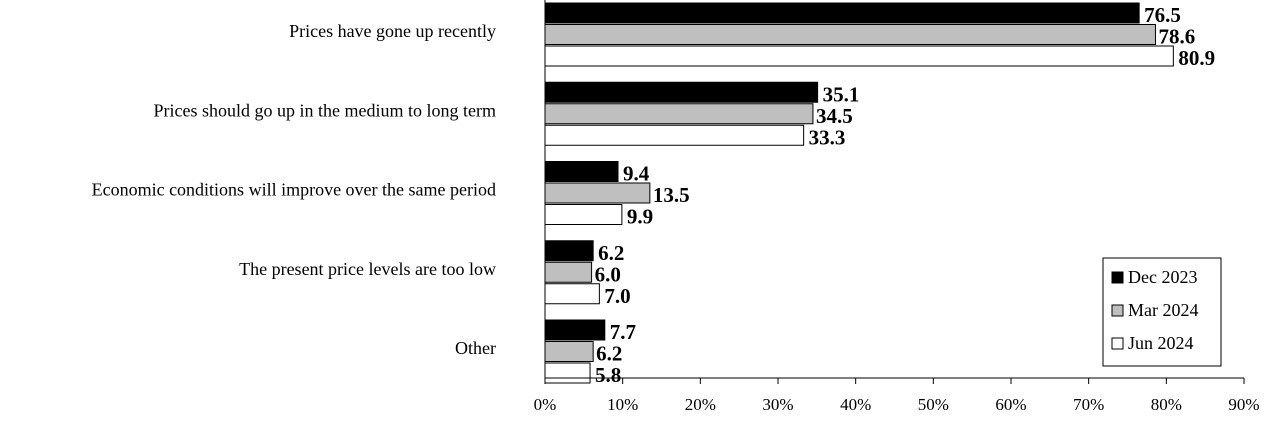 The height and width of the screenshot is (427, 1266). What do you see at coordinates (855, 404) in the screenshot?
I see `x-tick-label: 40%` at bounding box center [855, 404].